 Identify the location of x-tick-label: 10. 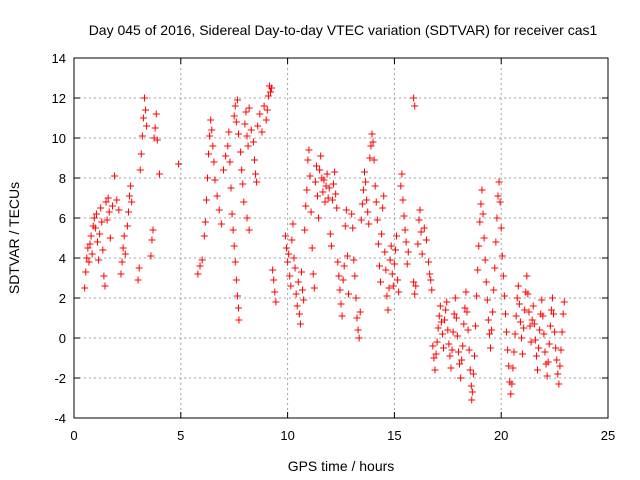
(287, 435).